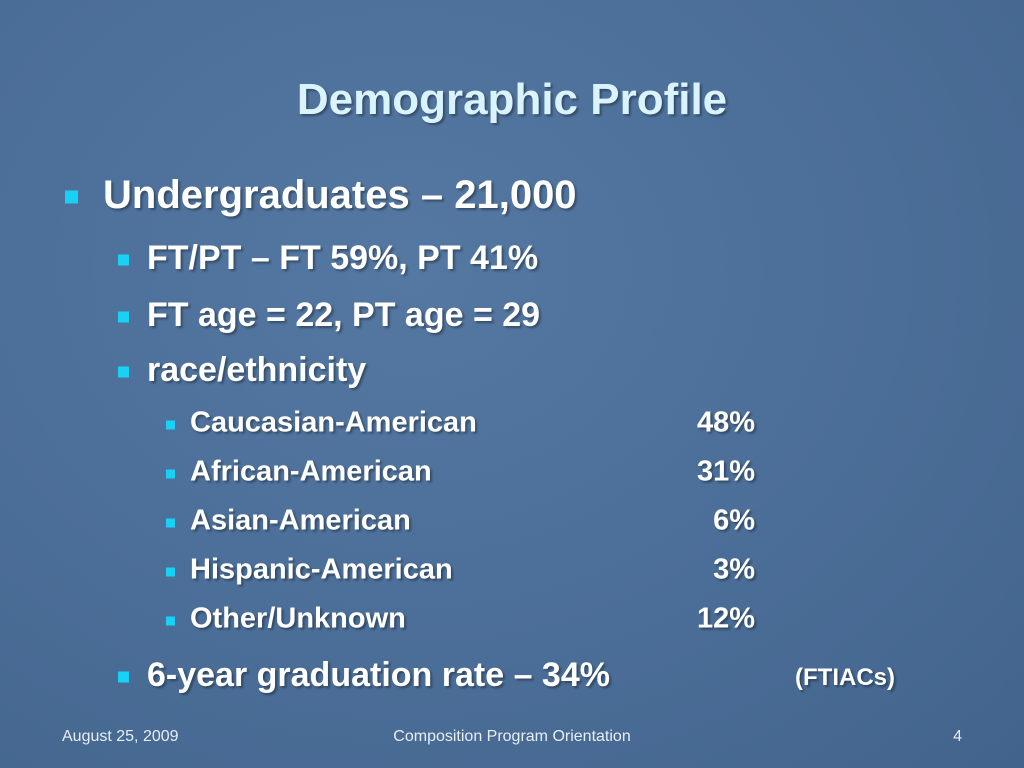 The width and height of the screenshot is (1024, 768). I want to click on item-label: Caucasian-American, so click(333, 422).